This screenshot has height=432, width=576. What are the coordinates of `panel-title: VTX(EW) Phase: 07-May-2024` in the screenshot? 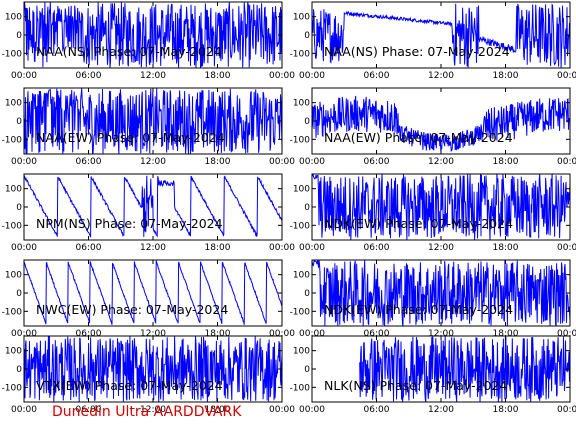 It's located at (129, 385).